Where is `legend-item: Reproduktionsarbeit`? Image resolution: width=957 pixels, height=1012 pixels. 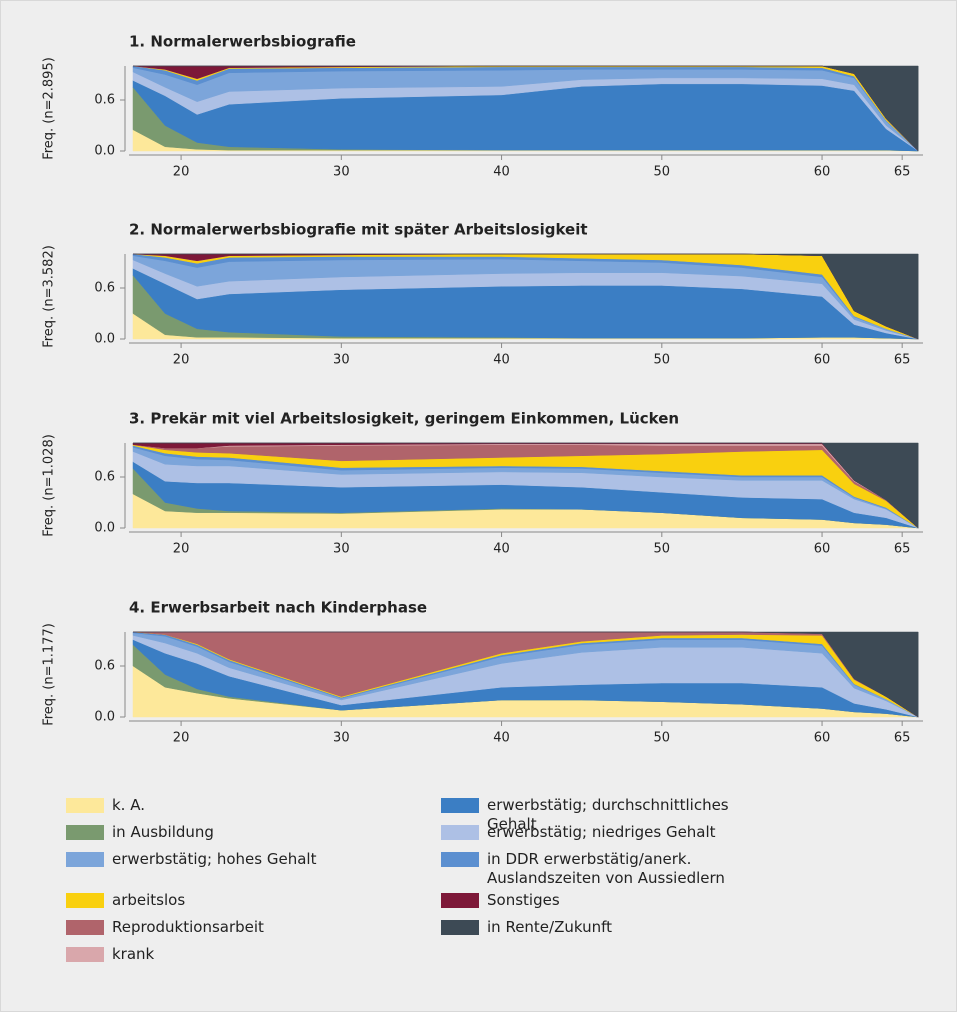
legend-item: Reproduktionsarbeit is located at coordinates (234, 927).